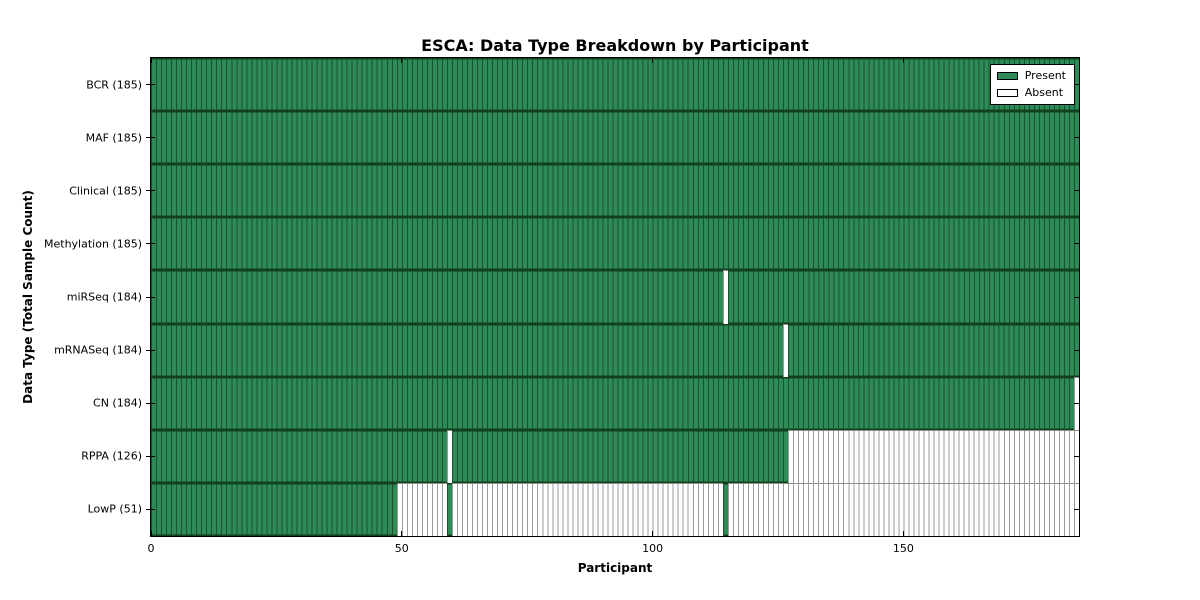  I want to click on y-tick-label-MAF: MAF (185), so click(113, 138).